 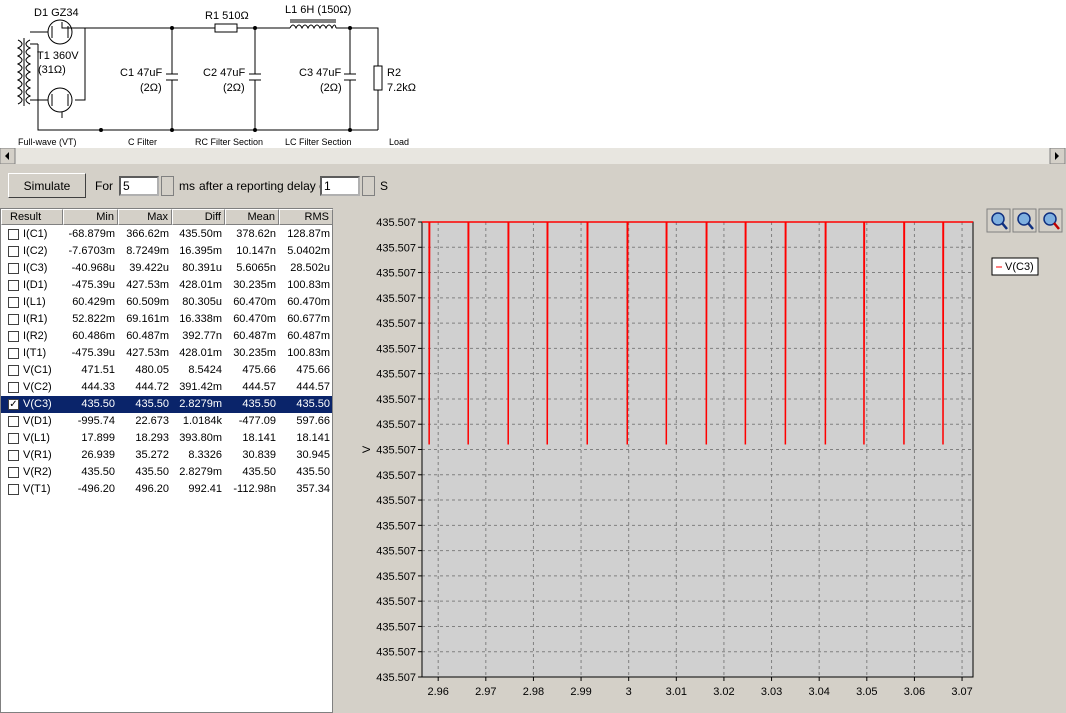 I want to click on junction-dots, so click(x=225, y=79).